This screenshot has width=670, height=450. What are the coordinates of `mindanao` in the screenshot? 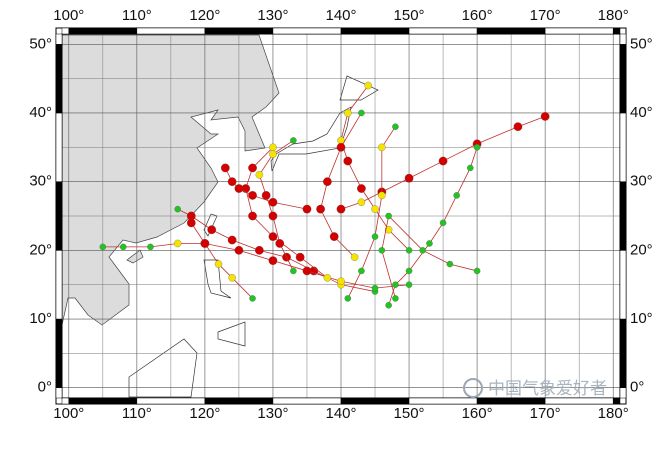 It's located at (231, 334).